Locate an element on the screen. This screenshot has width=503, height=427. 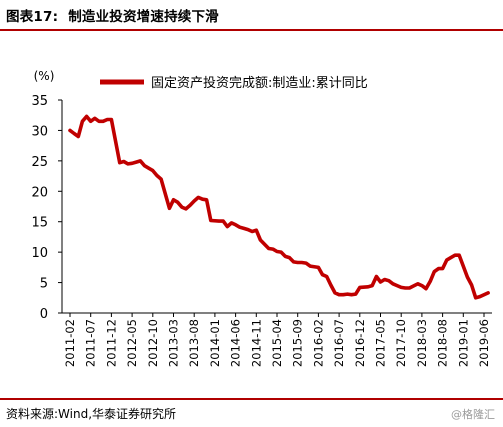
y-tick-label: 25 is located at coordinates (39, 162).